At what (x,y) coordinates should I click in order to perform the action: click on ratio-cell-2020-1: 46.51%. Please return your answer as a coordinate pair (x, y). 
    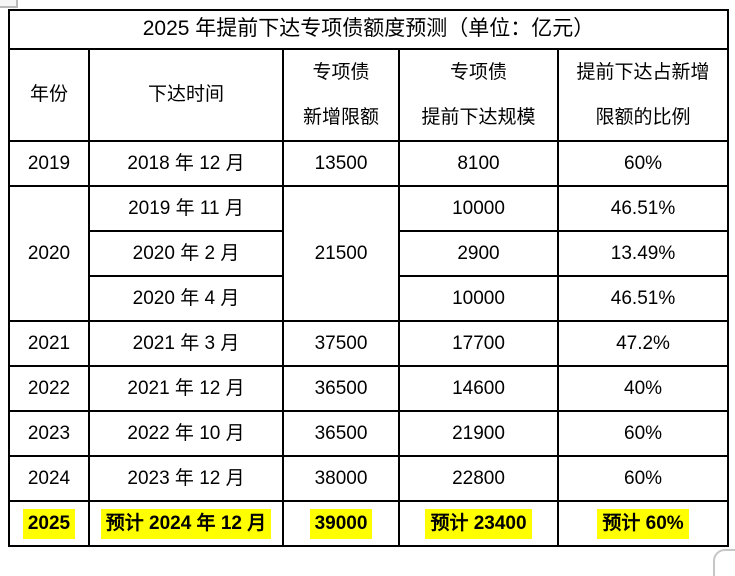
    Looking at the image, I should click on (643, 208).